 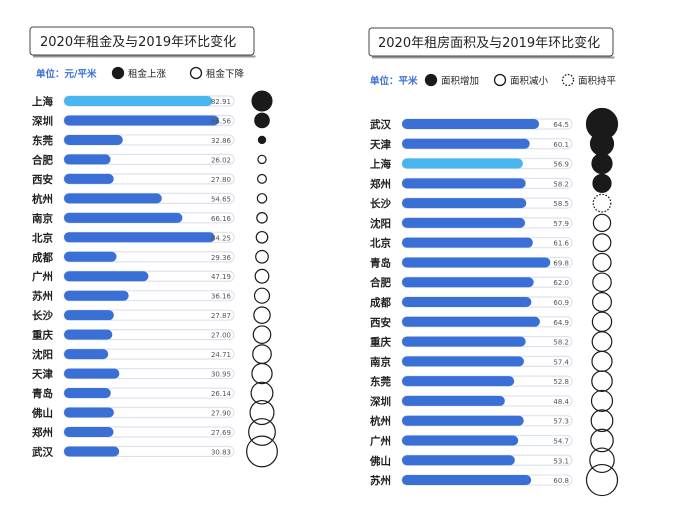 I want to click on bar-row: 苏州 36.16, so click(x=151, y=295).